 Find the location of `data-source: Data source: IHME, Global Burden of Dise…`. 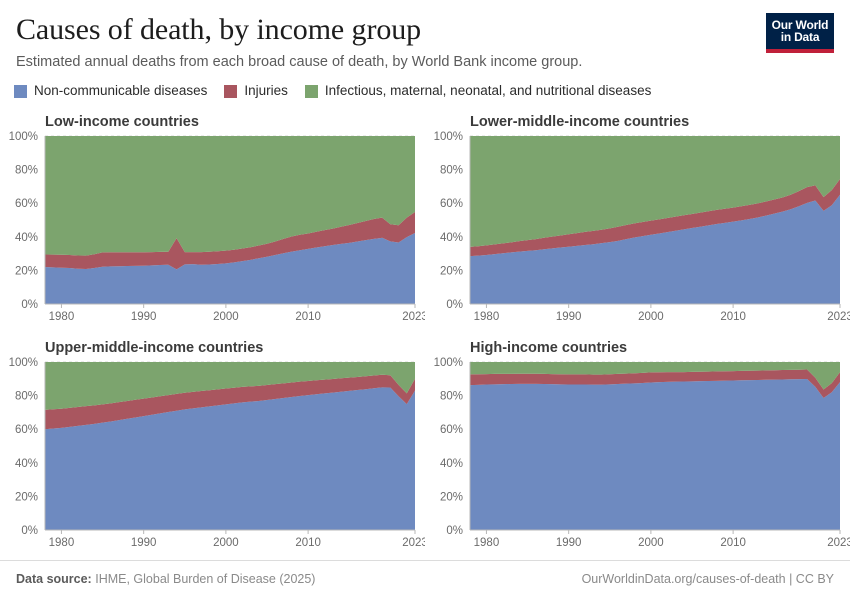

data-source: Data source: IHME, Global Burden of Dise… is located at coordinates (165, 579).